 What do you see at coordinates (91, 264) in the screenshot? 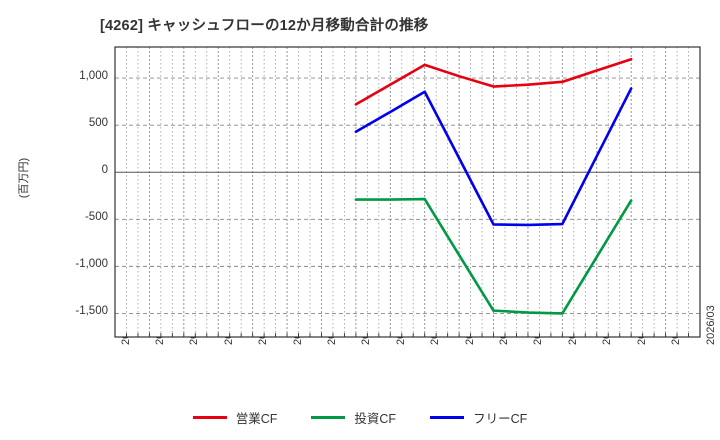
I see `y-axis-tick-label: -1,000` at bounding box center [91, 264].